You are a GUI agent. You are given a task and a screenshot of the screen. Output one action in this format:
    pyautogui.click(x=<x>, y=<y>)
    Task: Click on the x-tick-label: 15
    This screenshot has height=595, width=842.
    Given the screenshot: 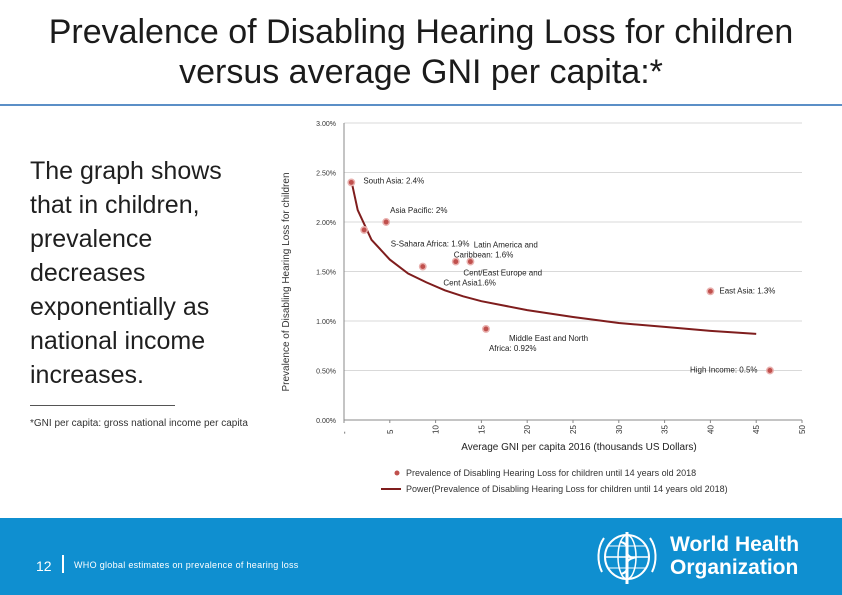 What is the action you would take?
    pyautogui.click(x=481, y=429)
    